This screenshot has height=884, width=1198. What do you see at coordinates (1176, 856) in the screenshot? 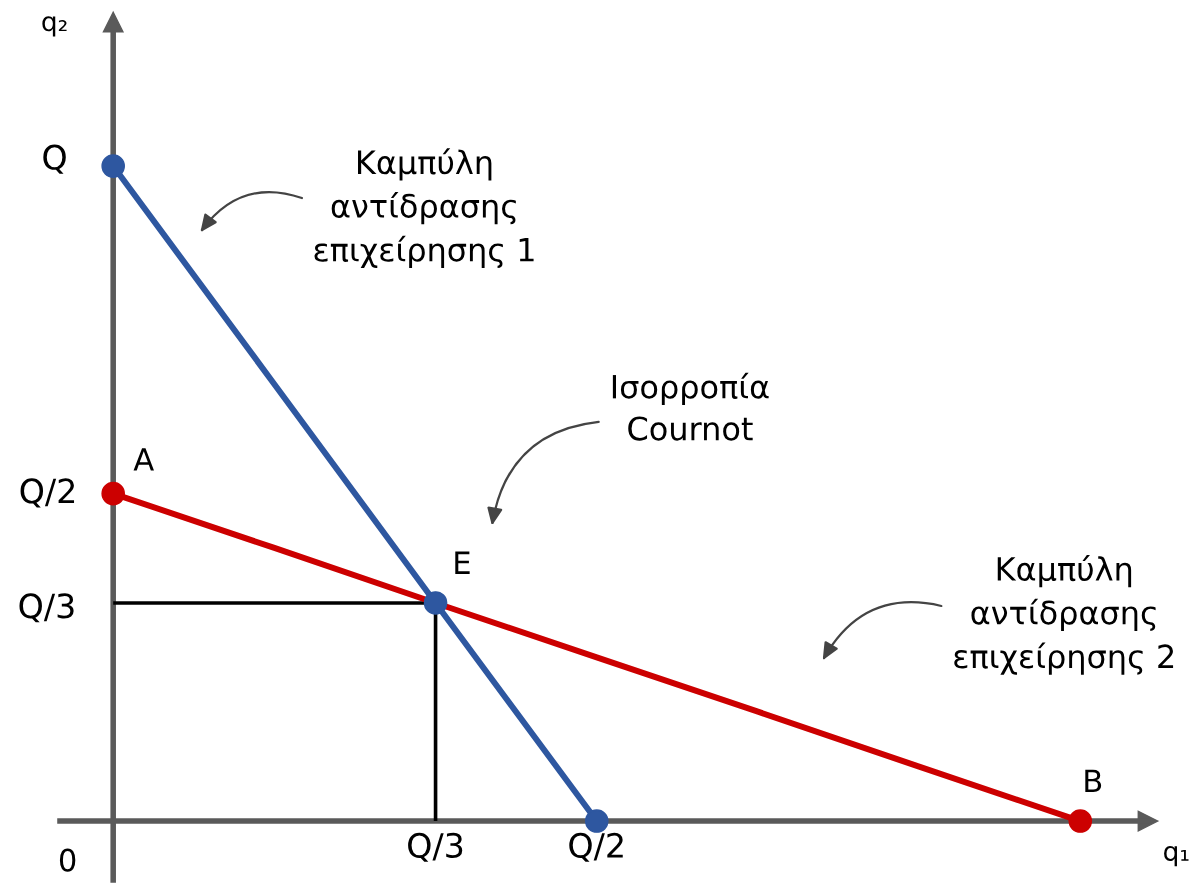
I see `x-axis-title: q₁` at bounding box center [1176, 856].